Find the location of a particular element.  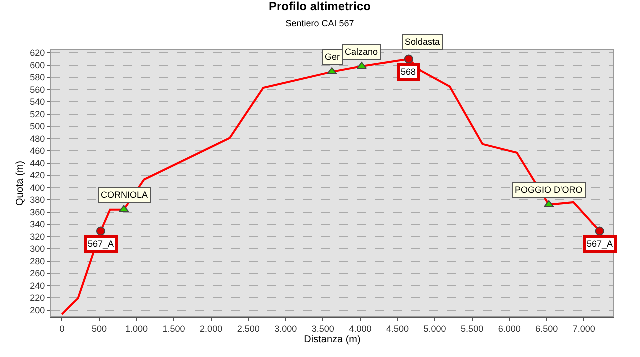

y-tick-label: 380 is located at coordinates (38, 200).